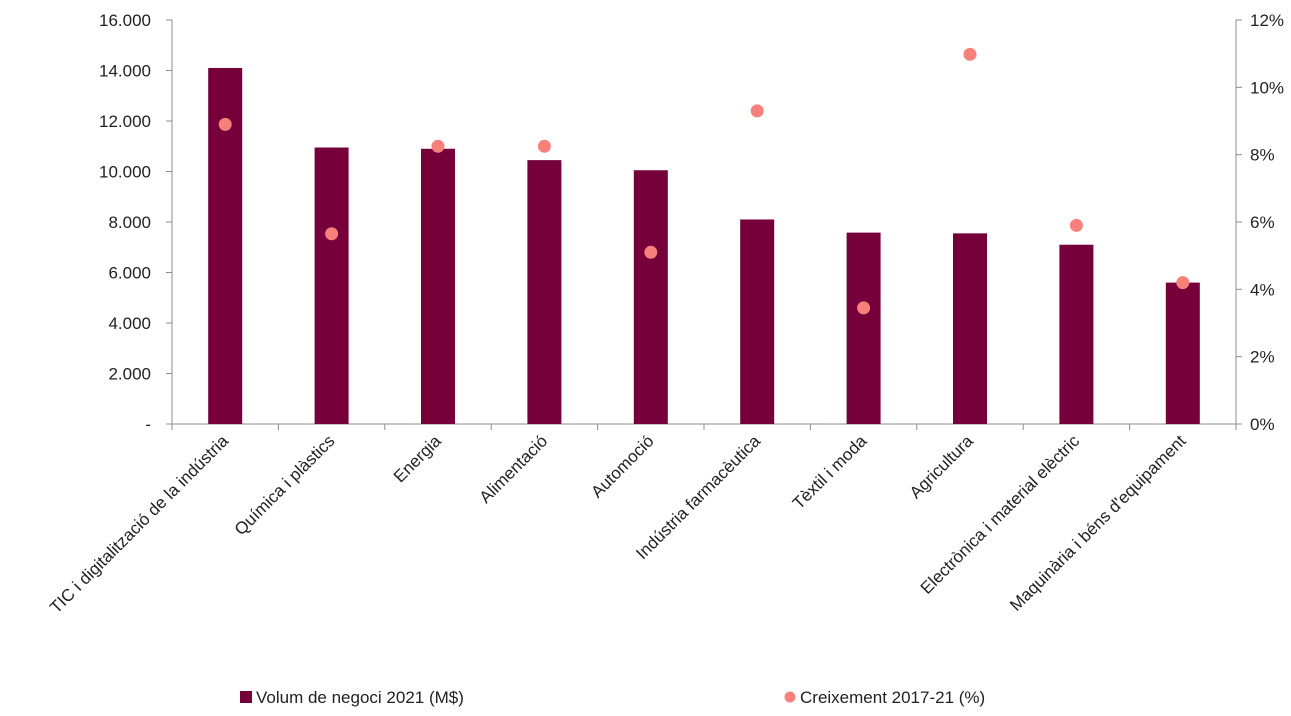 This screenshot has width=1291, height=716. Describe the element at coordinates (830, 472) in the screenshot. I see `category-label: Tèxtil i moda` at that location.